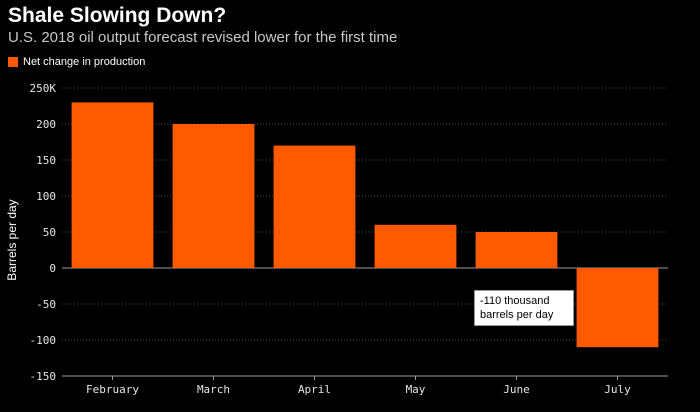  What do you see at coordinates (213, 389) in the screenshot?
I see `x-tick-label: March` at bounding box center [213, 389].